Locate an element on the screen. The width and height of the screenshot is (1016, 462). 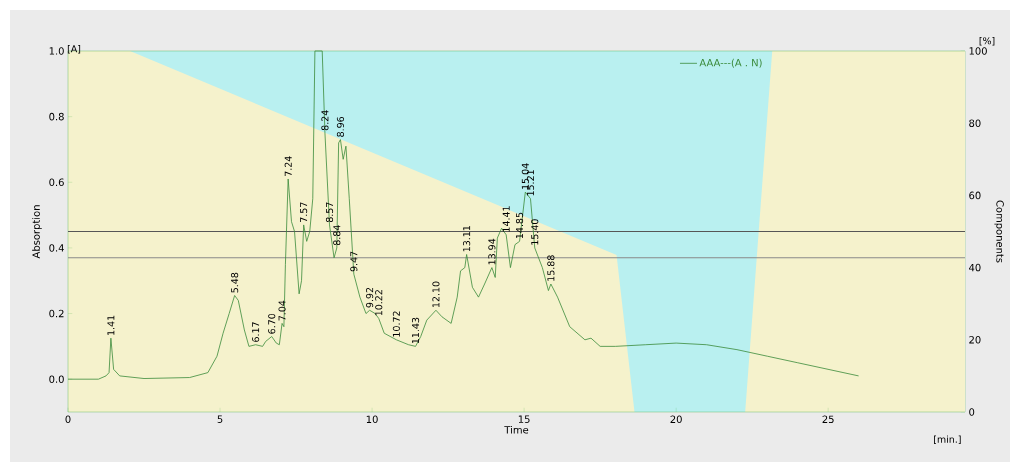
annotation: 13.11 is located at coordinates (467, 239).